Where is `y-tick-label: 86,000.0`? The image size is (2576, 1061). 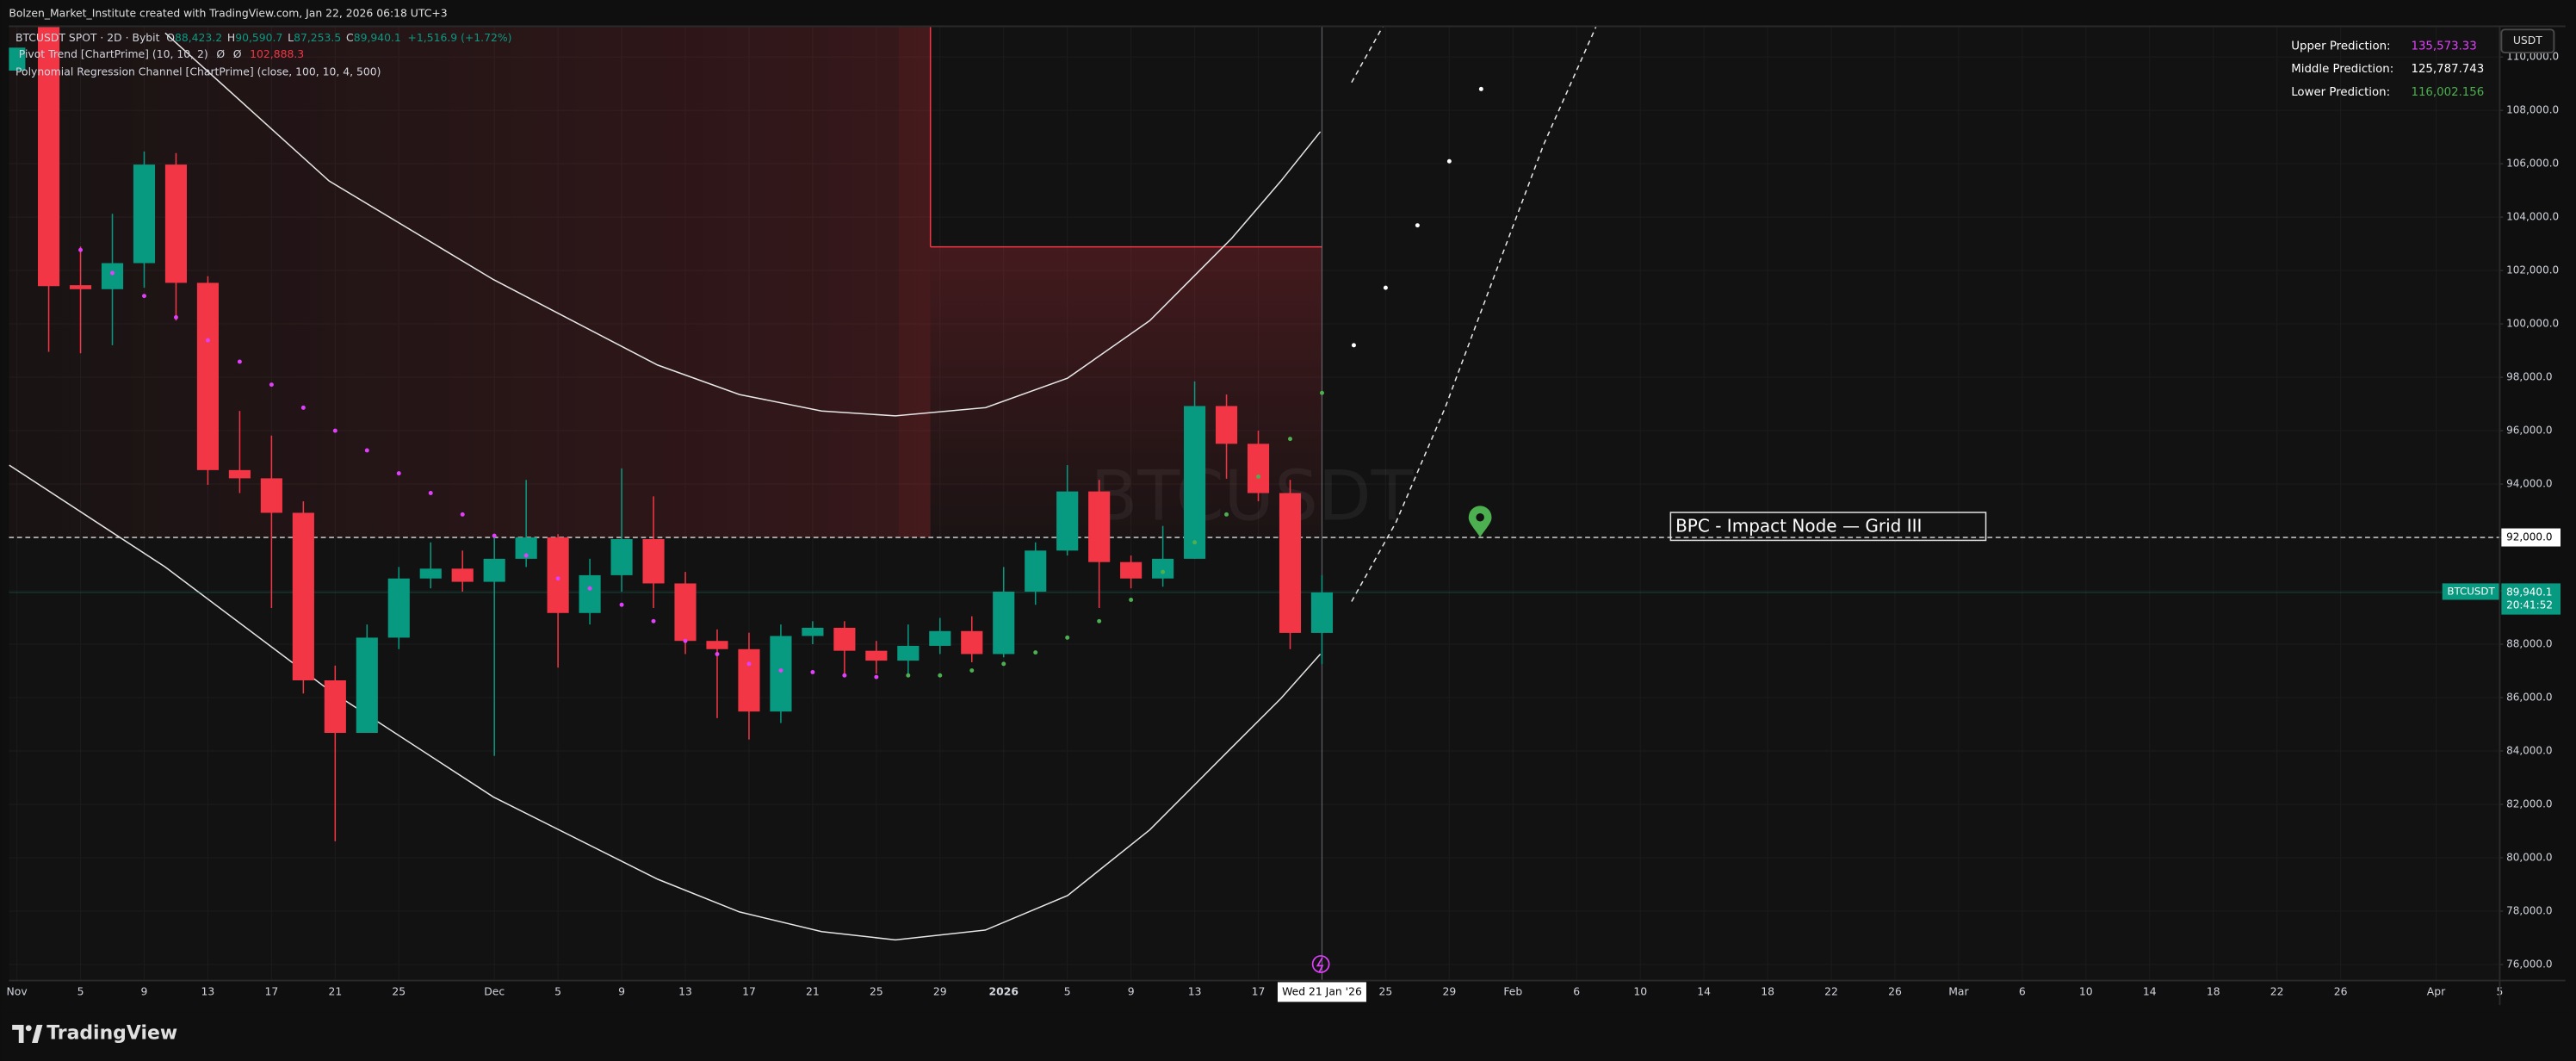 y-tick-label: 86,000.0 is located at coordinates (2529, 698).